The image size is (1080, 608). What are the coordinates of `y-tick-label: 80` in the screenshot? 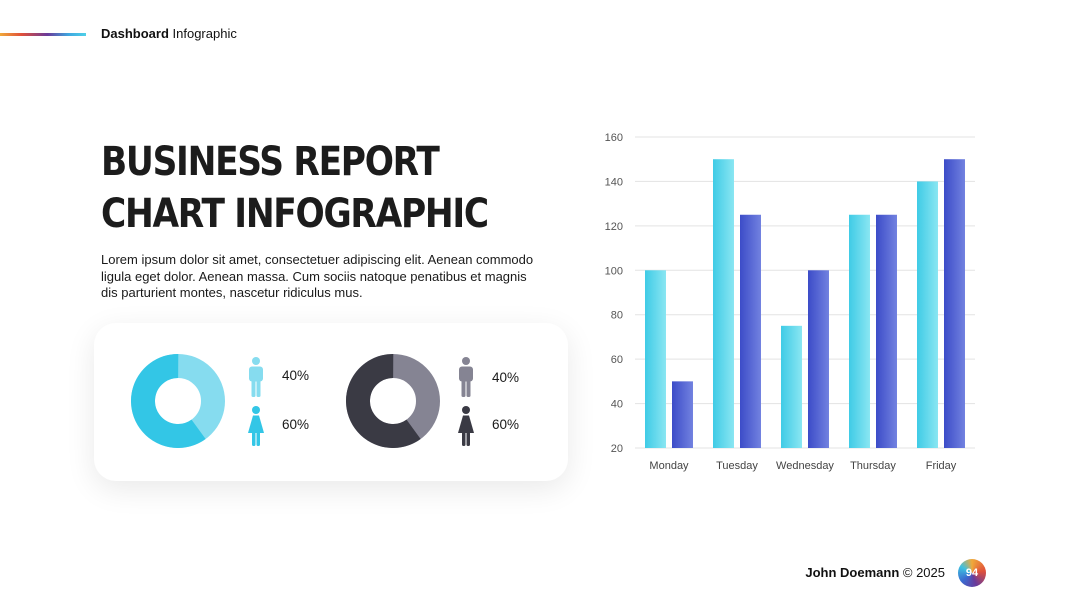 It's located at (617, 316).